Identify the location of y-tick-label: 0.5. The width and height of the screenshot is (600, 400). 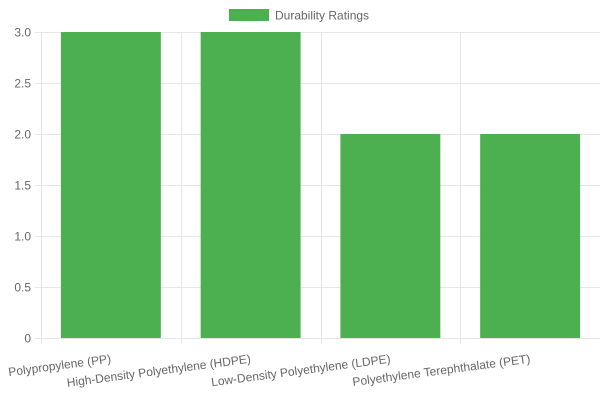
(22, 288).